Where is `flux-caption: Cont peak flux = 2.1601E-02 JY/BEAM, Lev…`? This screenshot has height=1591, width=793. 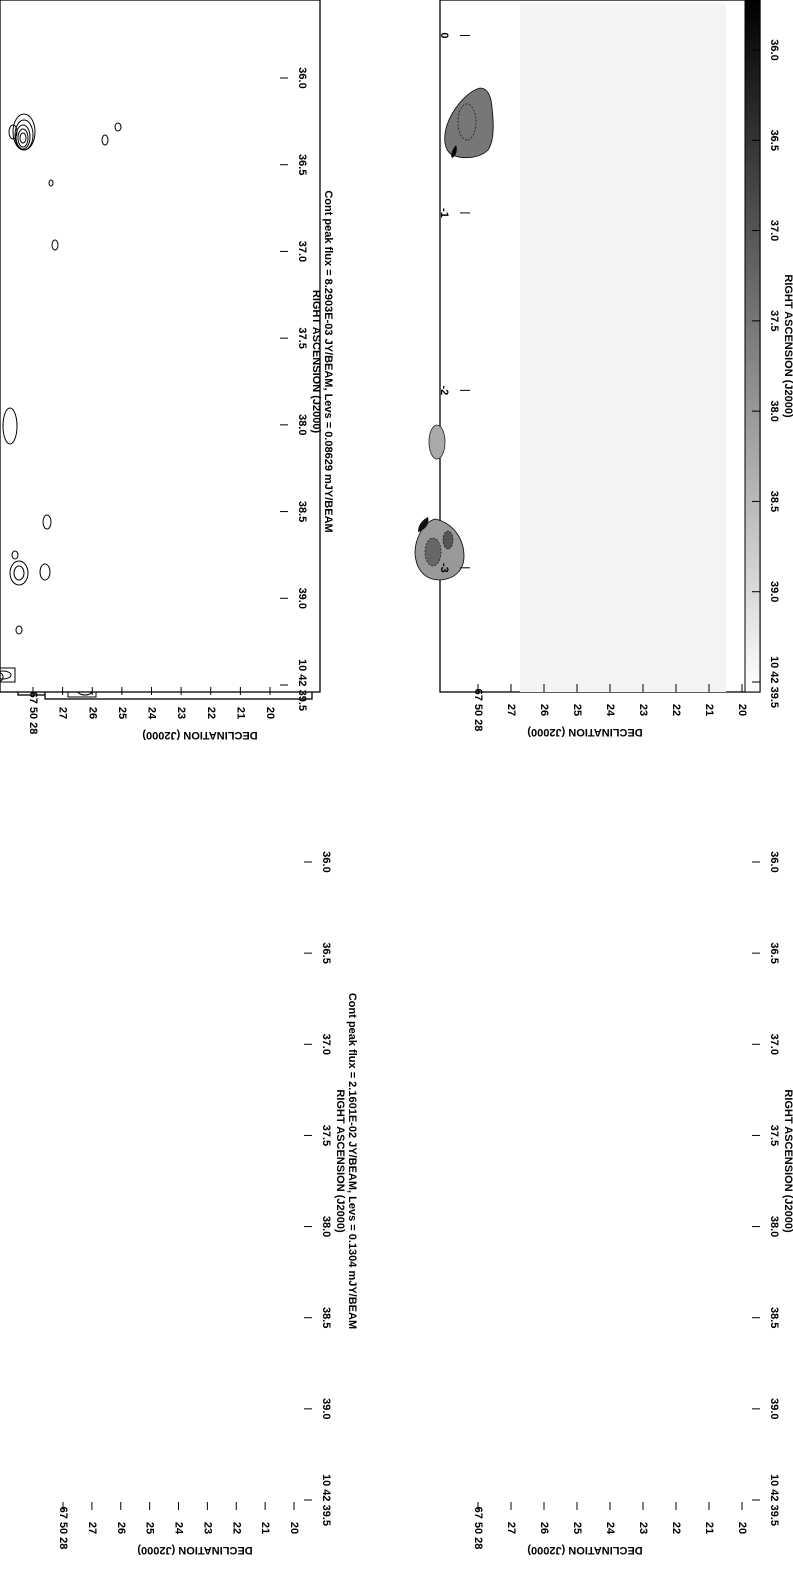 flux-caption: Cont peak flux = 2.1601E-02 JY/BEAM, Lev… is located at coordinates (352, 1161).